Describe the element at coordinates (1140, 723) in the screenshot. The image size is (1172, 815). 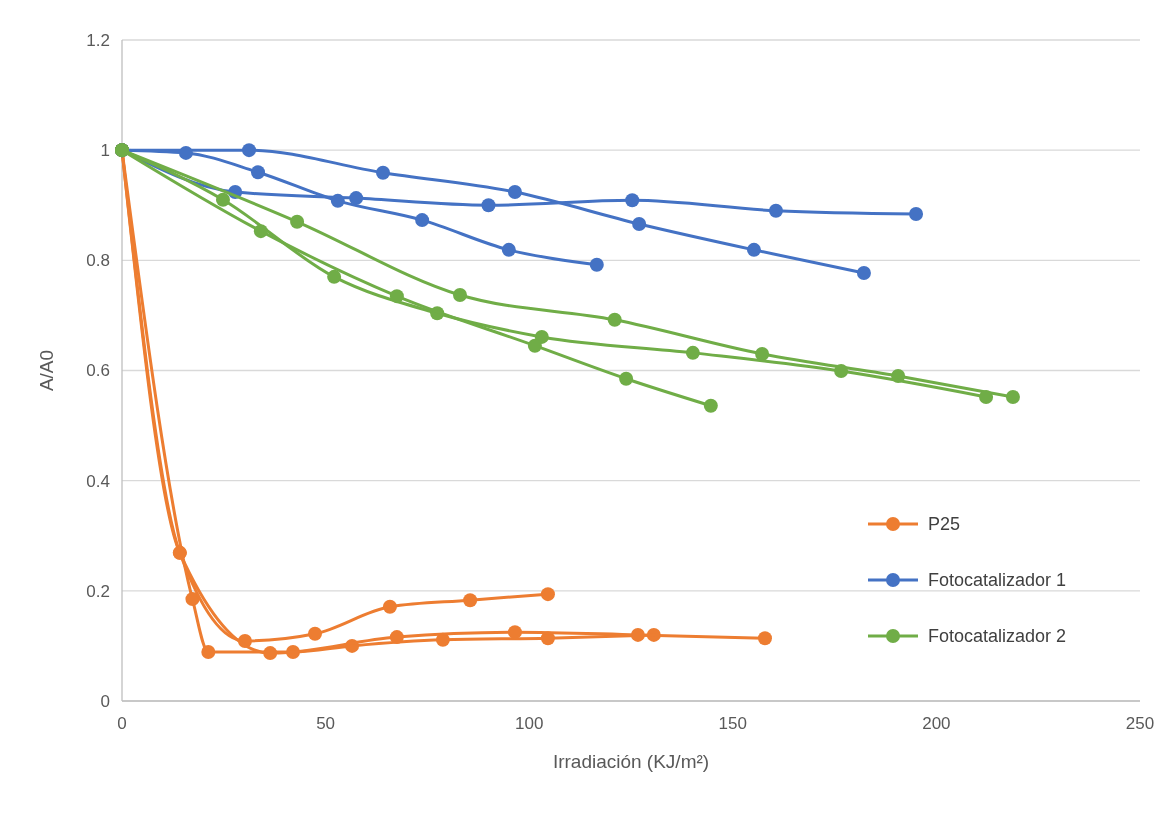
I see `x-tick-label: 250` at that location.